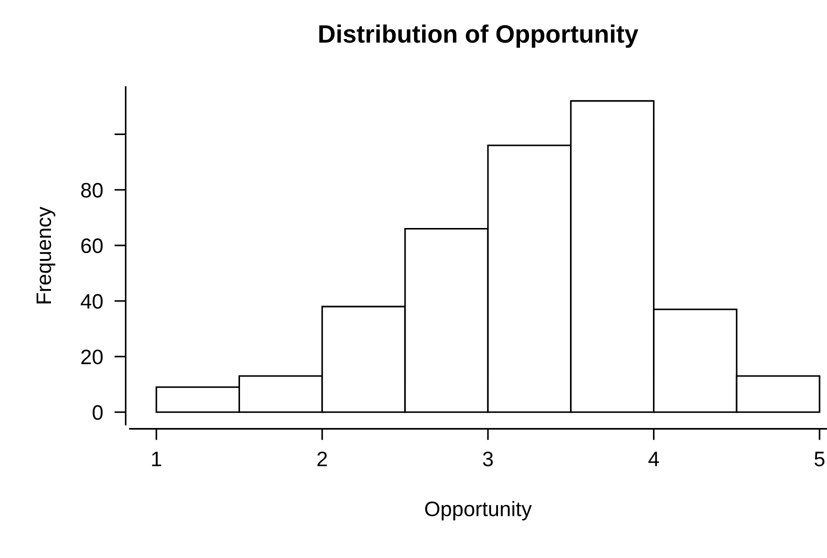  Describe the element at coordinates (46, 255) in the screenshot. I see `y-axis-title: Frequency` at that location.